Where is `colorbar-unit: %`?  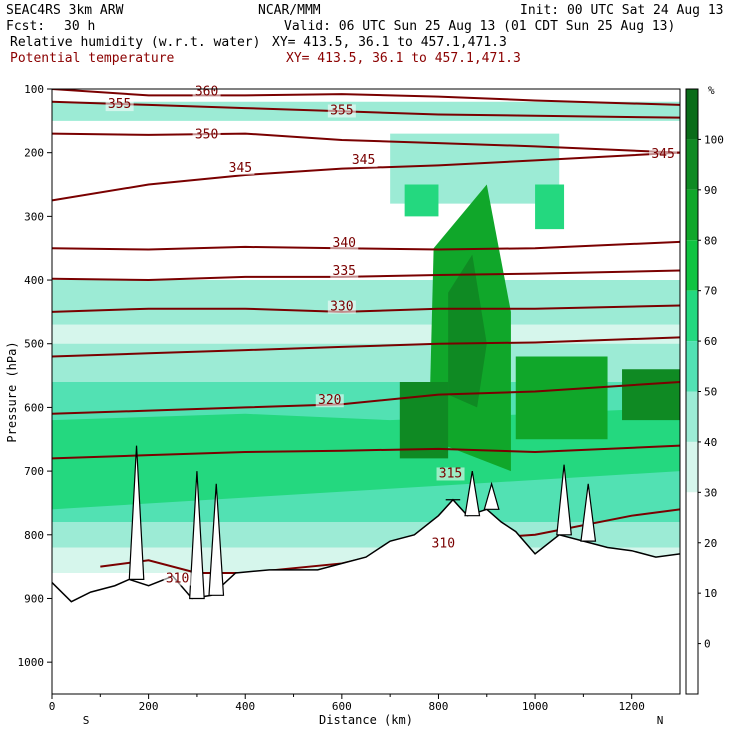 colorbar-unit: % is located at coordinates (711, 90).